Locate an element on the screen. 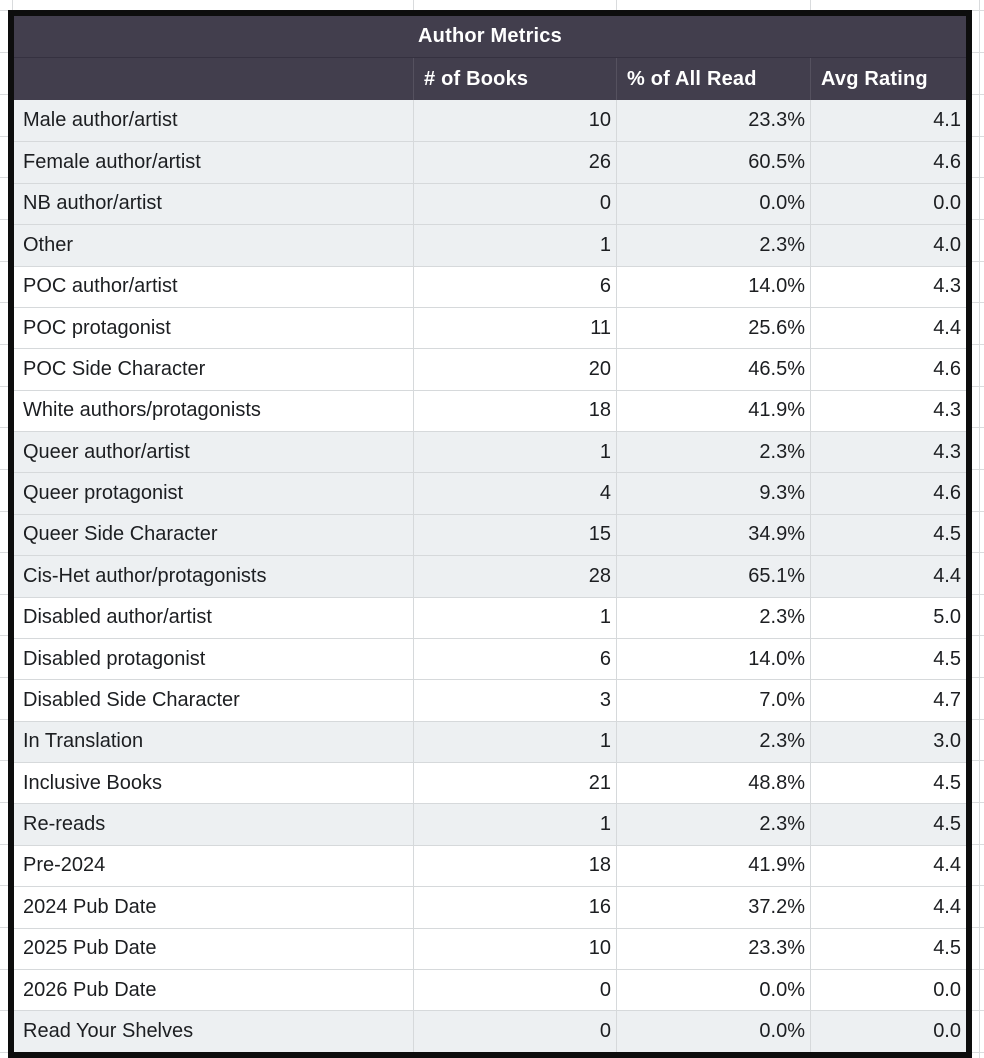  cell-label: White authors/protagonists is located at coordinates (142, 410).